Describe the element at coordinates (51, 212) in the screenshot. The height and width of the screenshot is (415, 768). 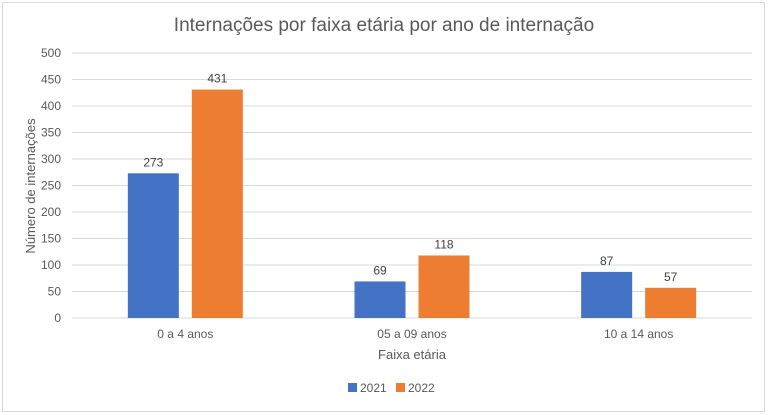
I see `y-tick-label: 200` at that location.